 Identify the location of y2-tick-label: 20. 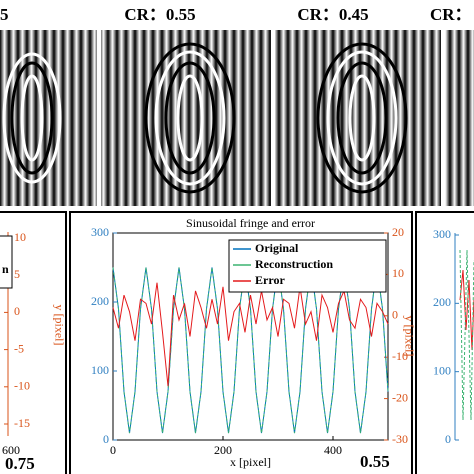
(398, 232).